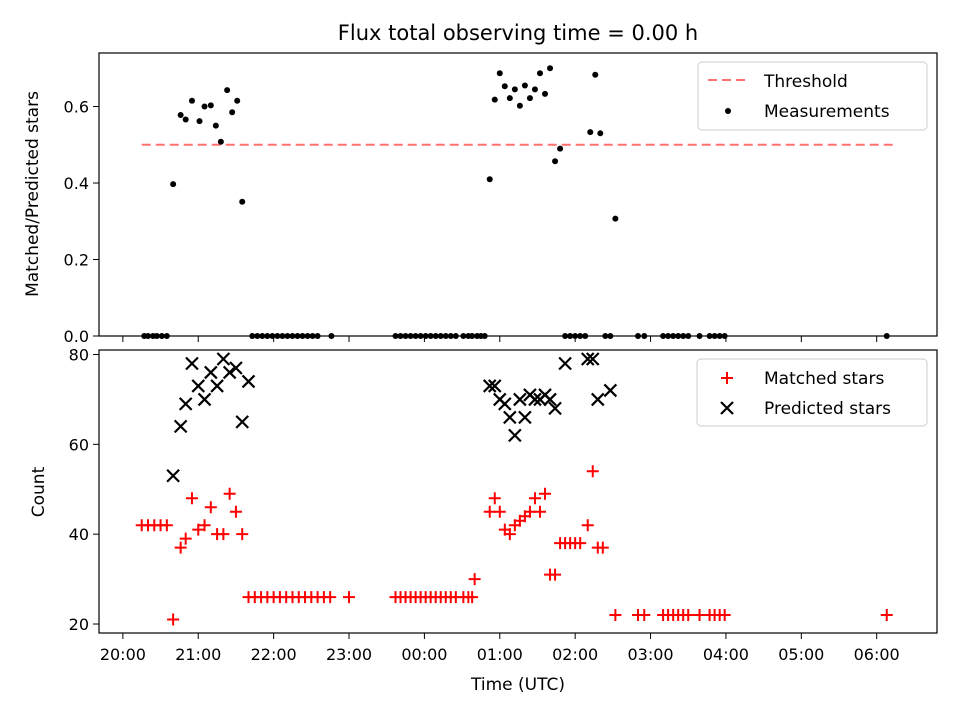 This screenshot has height=720, width=960. Describe the element at coordinates (727, 378) in the screenshot. I see `matched-legend-swatch` at that location.